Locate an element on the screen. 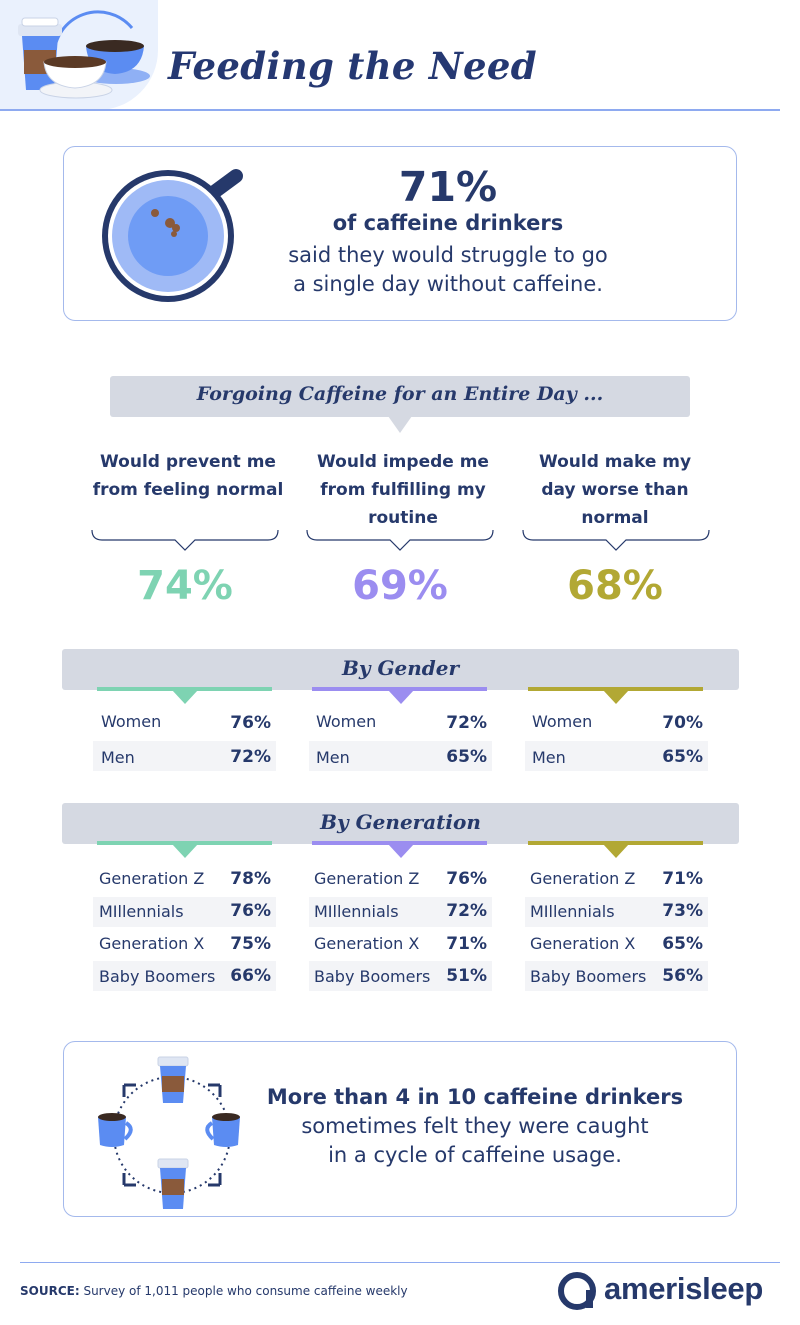 Image resolution: width=800 pixels, height=1325 pixels. gen-c3-boomers-value: 56% is located at coordinates (682, 976).